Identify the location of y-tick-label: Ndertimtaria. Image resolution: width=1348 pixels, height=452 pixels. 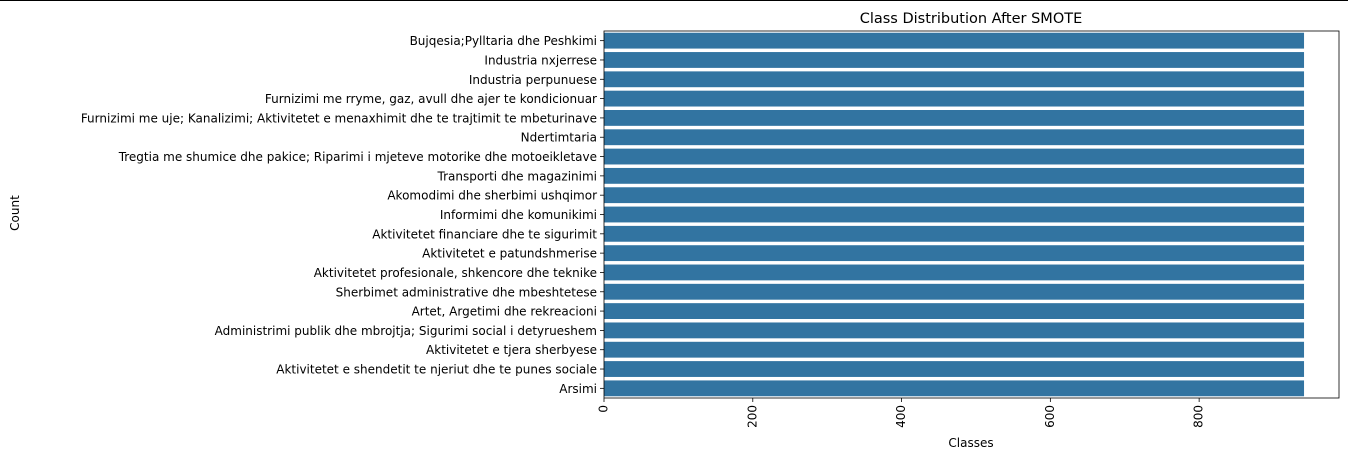
(559, 138).